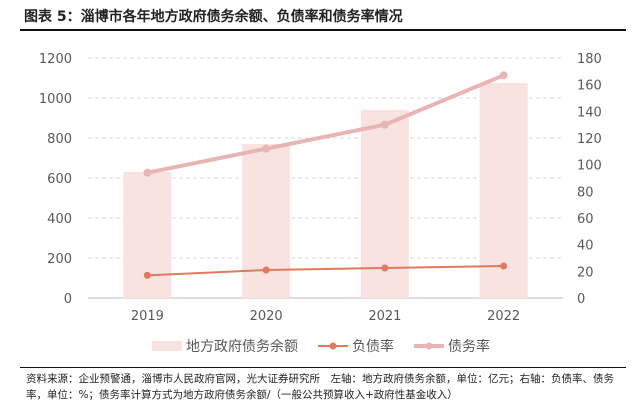 The image size is (640, 407). Describe the element at coordinates (384, 316) in the screenshot. I see `x-tick-label: 2021` at that location.